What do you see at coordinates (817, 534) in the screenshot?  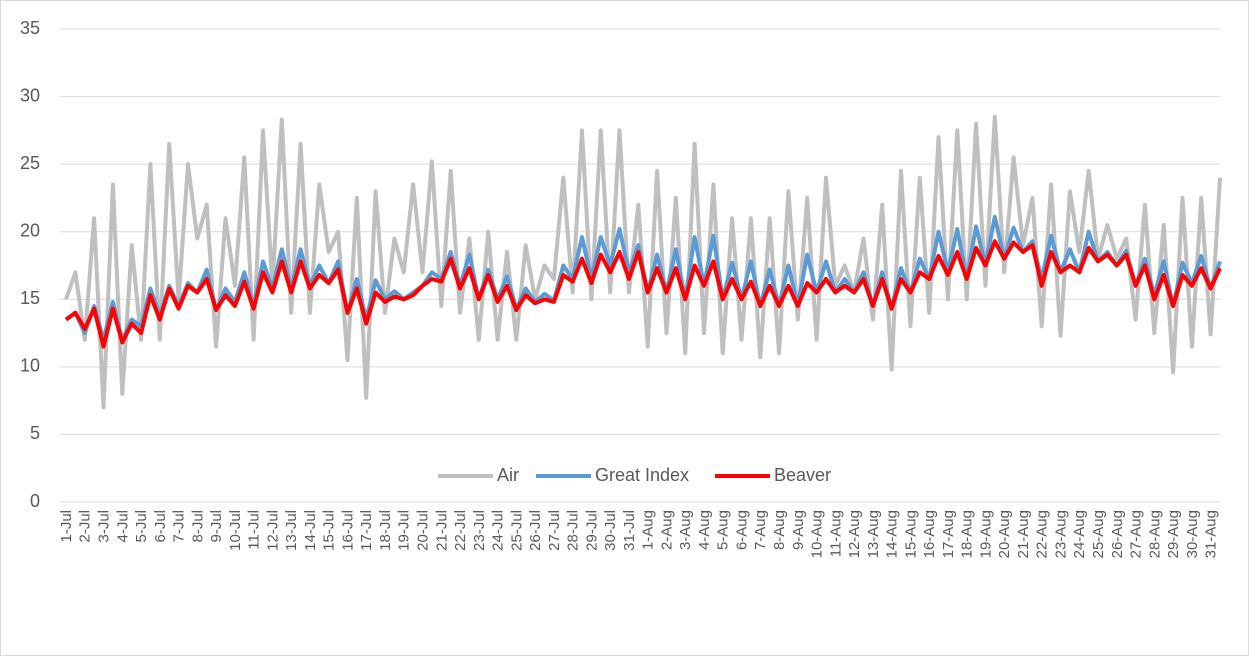 I see `x-tick-label: 10-Aug` at bounding box center [817, 534].